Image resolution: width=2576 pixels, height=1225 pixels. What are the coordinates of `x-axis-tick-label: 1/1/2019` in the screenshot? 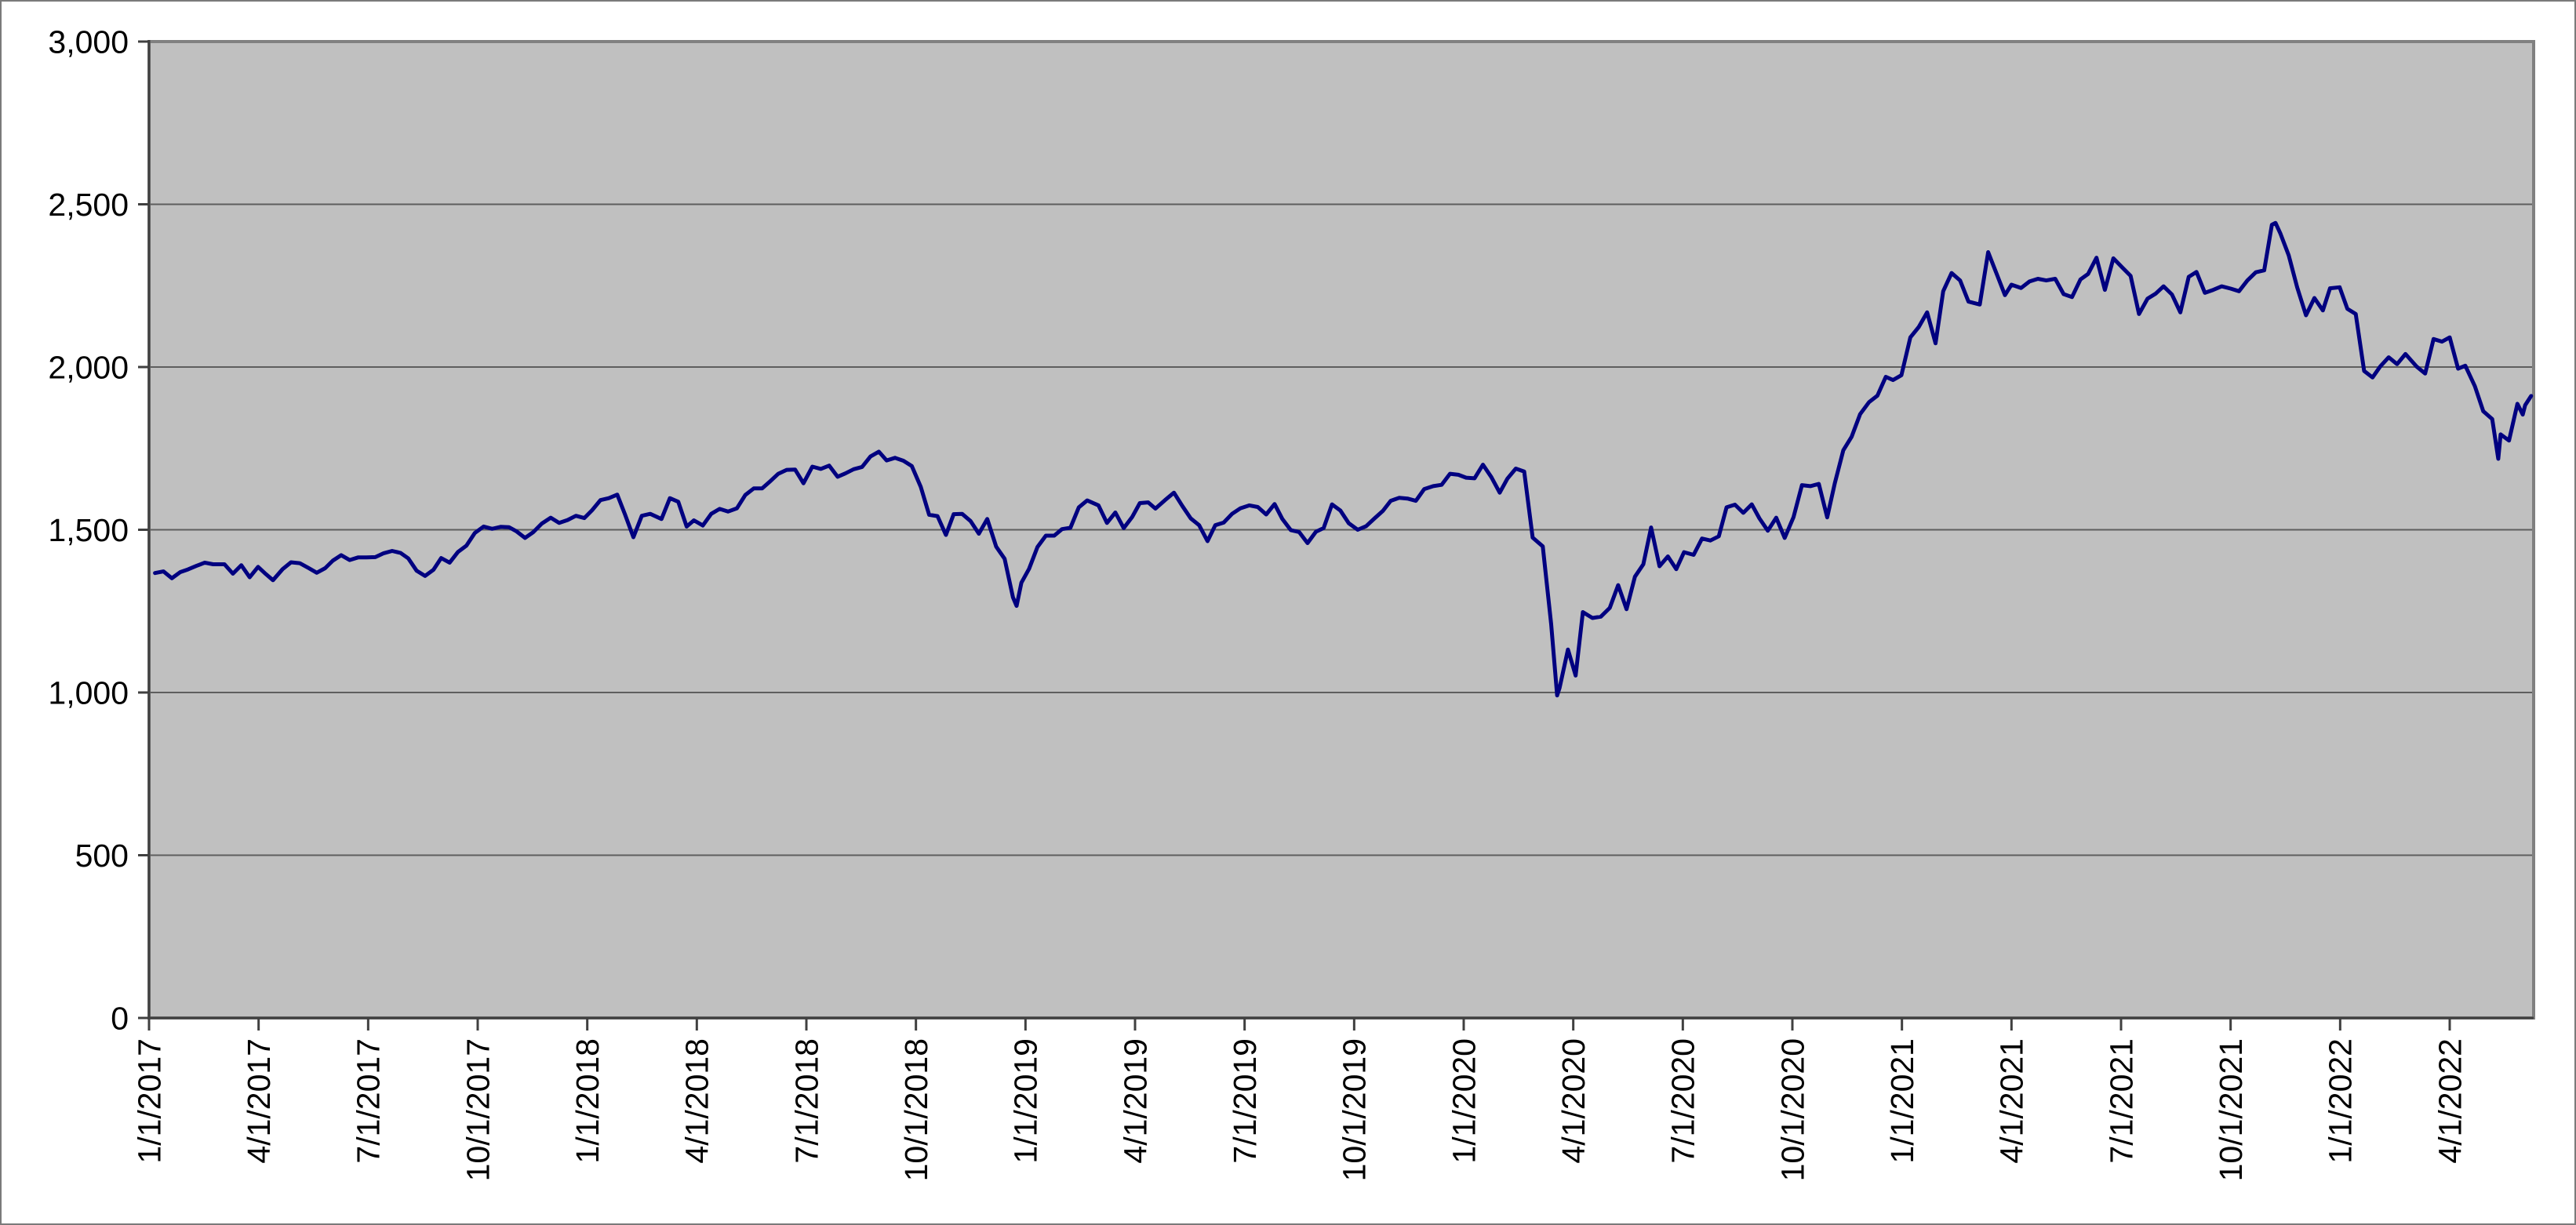 It's located at (1026, 1101).